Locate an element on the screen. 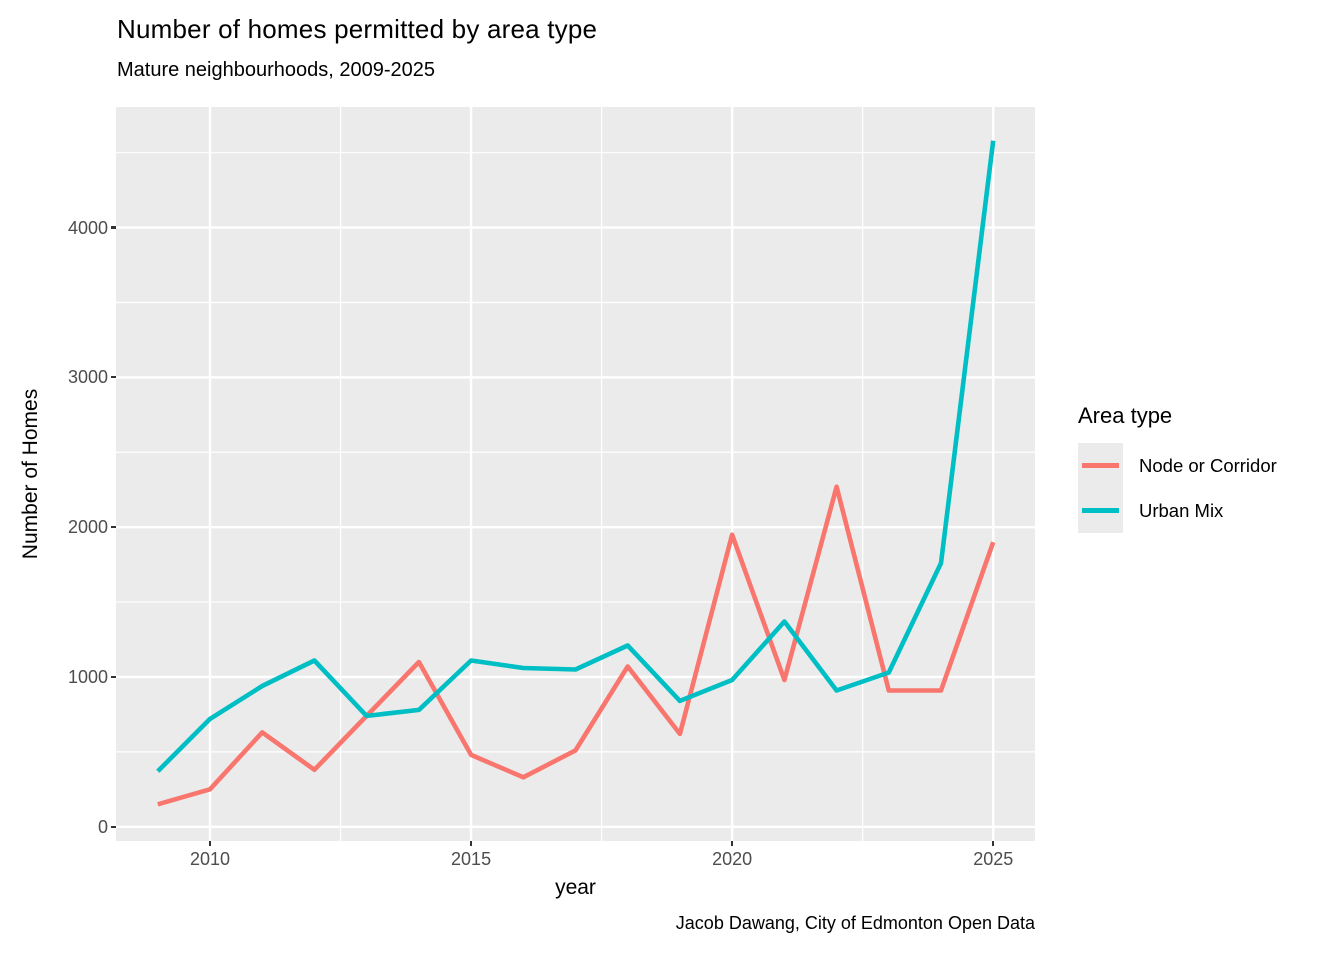 This screenshot has height=960, width=1344. legend-label: Node or Corridor is located at coordinates (1208, 465).